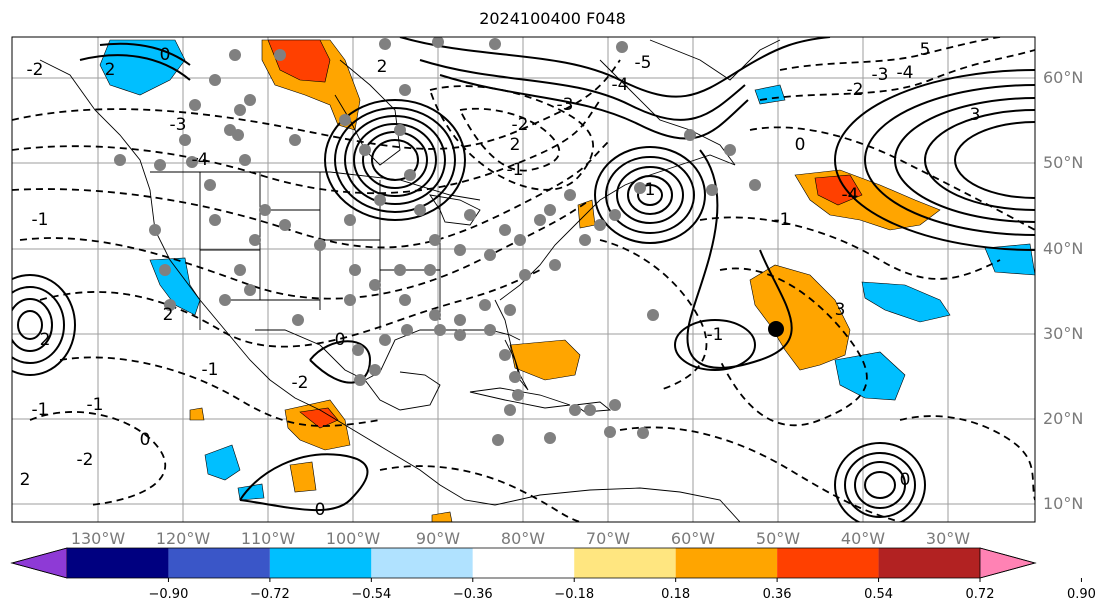 This screenshot has width=1105, height=615. What do you see at coordinates (438, 538) in the screenshot?
I see `lon-label: 90°W` at bounding box center [438, 538].